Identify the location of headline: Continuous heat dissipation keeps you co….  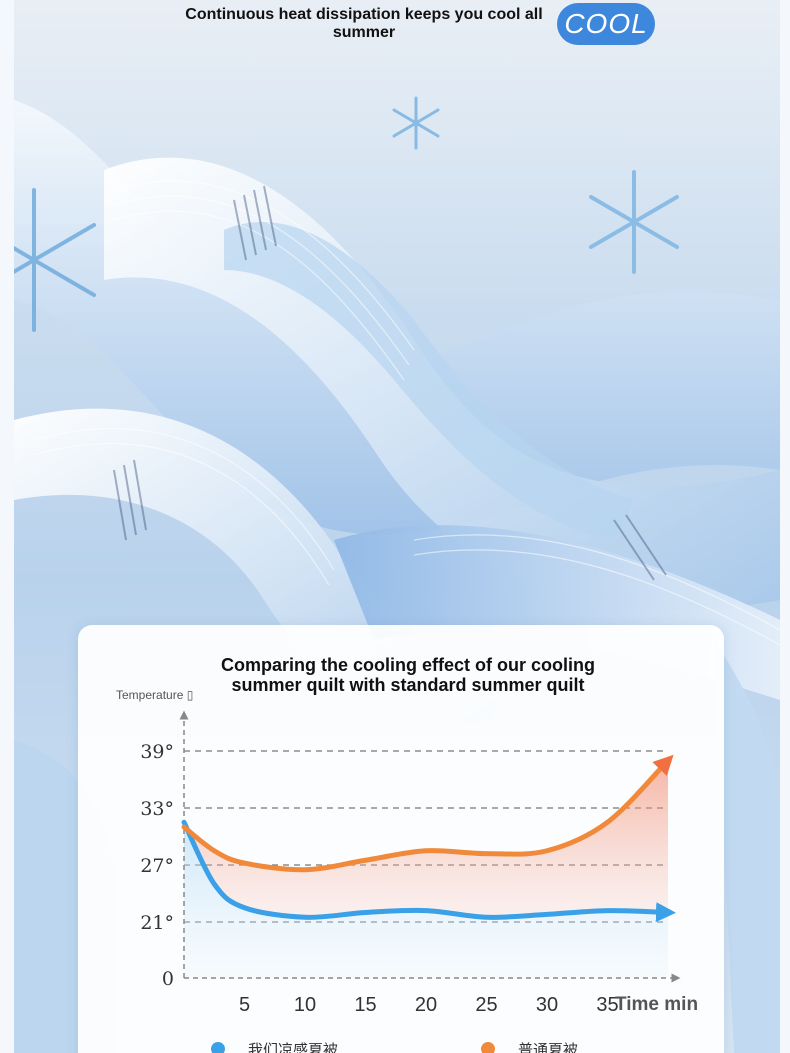
(364, 23).